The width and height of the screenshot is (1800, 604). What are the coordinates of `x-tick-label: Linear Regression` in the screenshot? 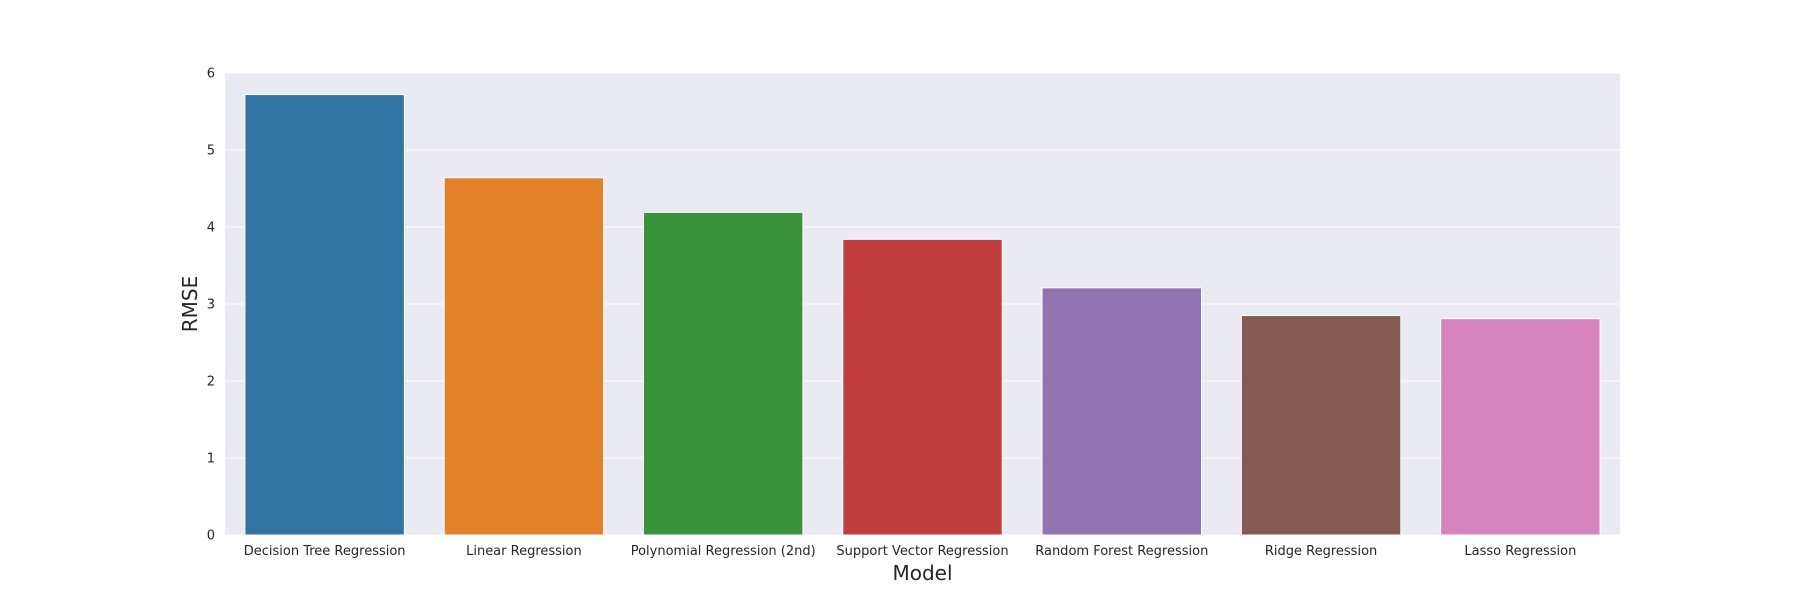 It's located at (524, 551).